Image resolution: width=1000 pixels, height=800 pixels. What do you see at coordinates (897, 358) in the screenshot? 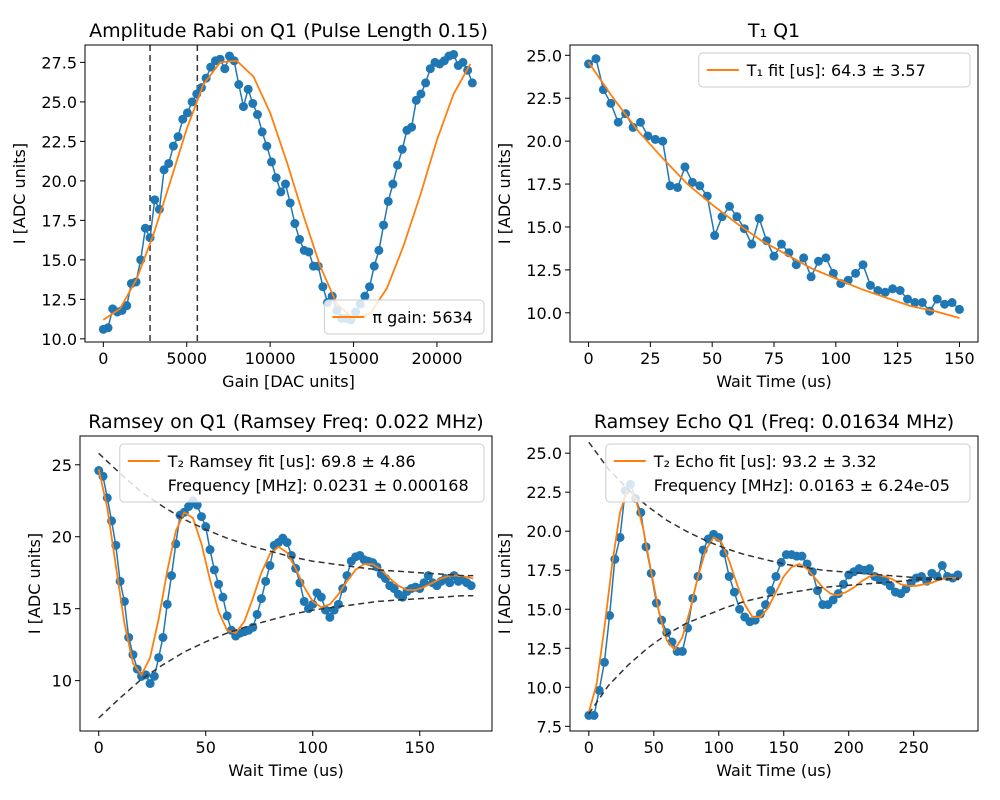
I see `x-tick-label: 125` at bounding box center [897, 358].